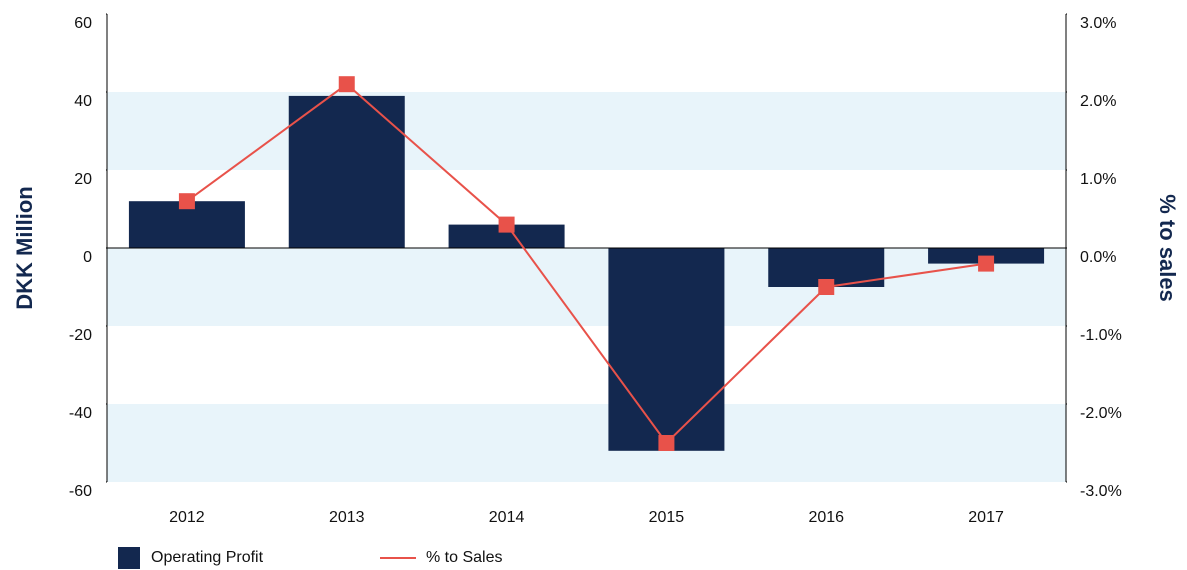 Image resolution: width=1187 pixels, height=570 pixels. I want to click on y-tick-label: 40, so click(83, 101).